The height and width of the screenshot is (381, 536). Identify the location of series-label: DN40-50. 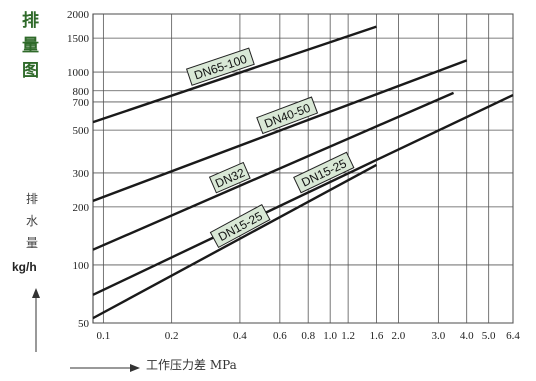
(287, 116).